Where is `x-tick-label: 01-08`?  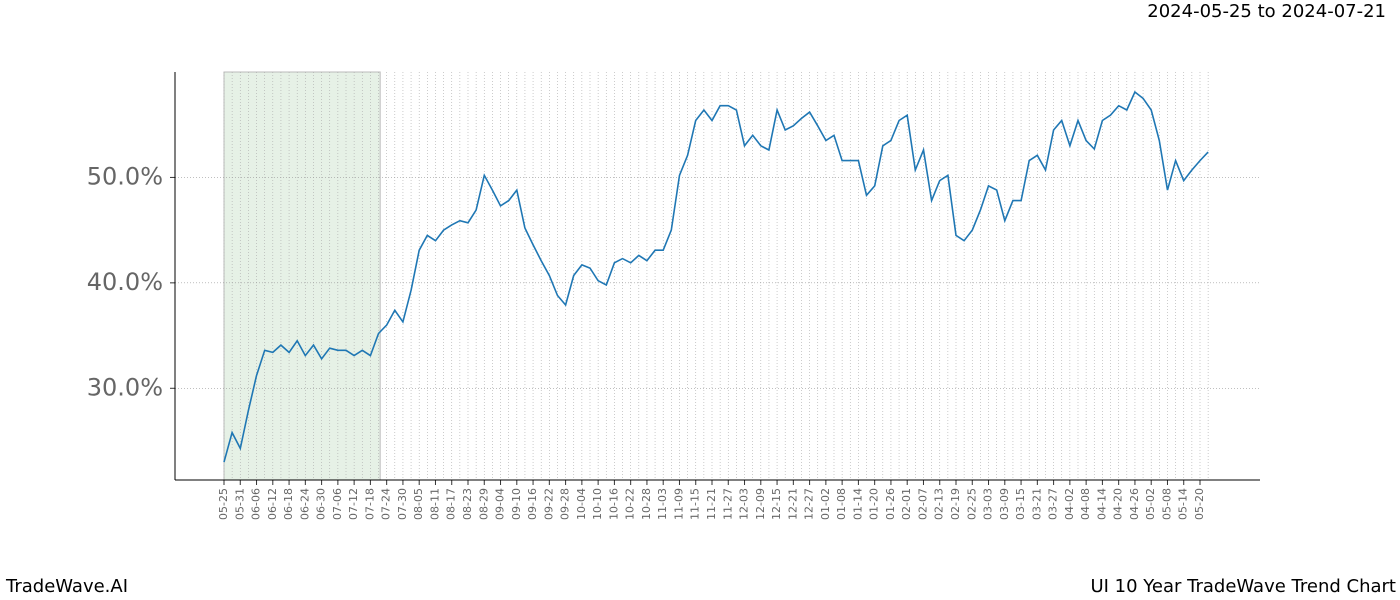 x-tick-label: 01-08 is located at coordinates (841, 504).